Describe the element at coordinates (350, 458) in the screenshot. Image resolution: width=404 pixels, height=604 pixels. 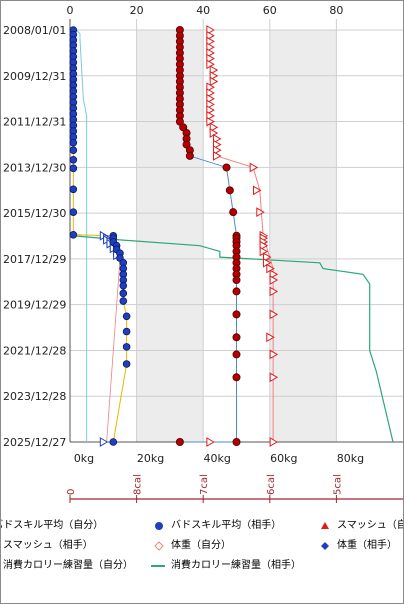
I see `bottom-axis-tick-label: 80kg` at that location.